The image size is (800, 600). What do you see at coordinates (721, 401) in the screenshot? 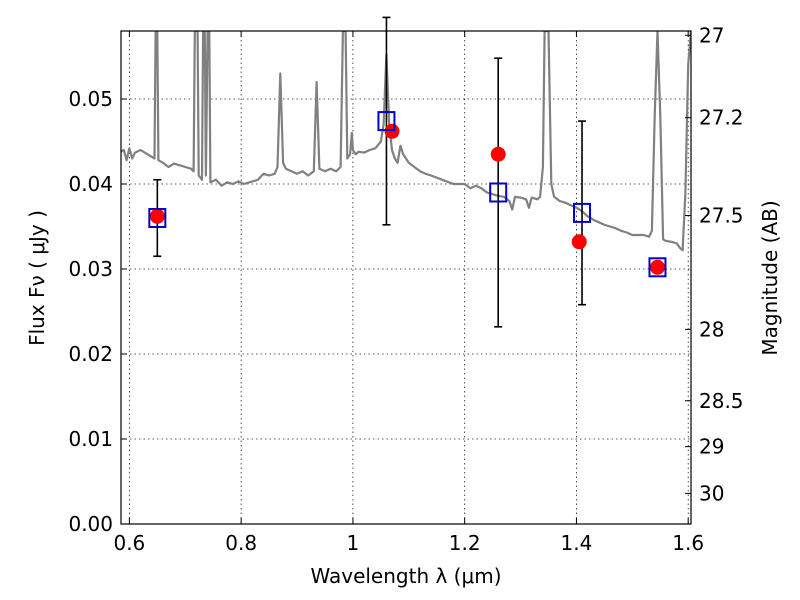
I see `right-tick-label: 28.5` at bounding box center [721, 401].